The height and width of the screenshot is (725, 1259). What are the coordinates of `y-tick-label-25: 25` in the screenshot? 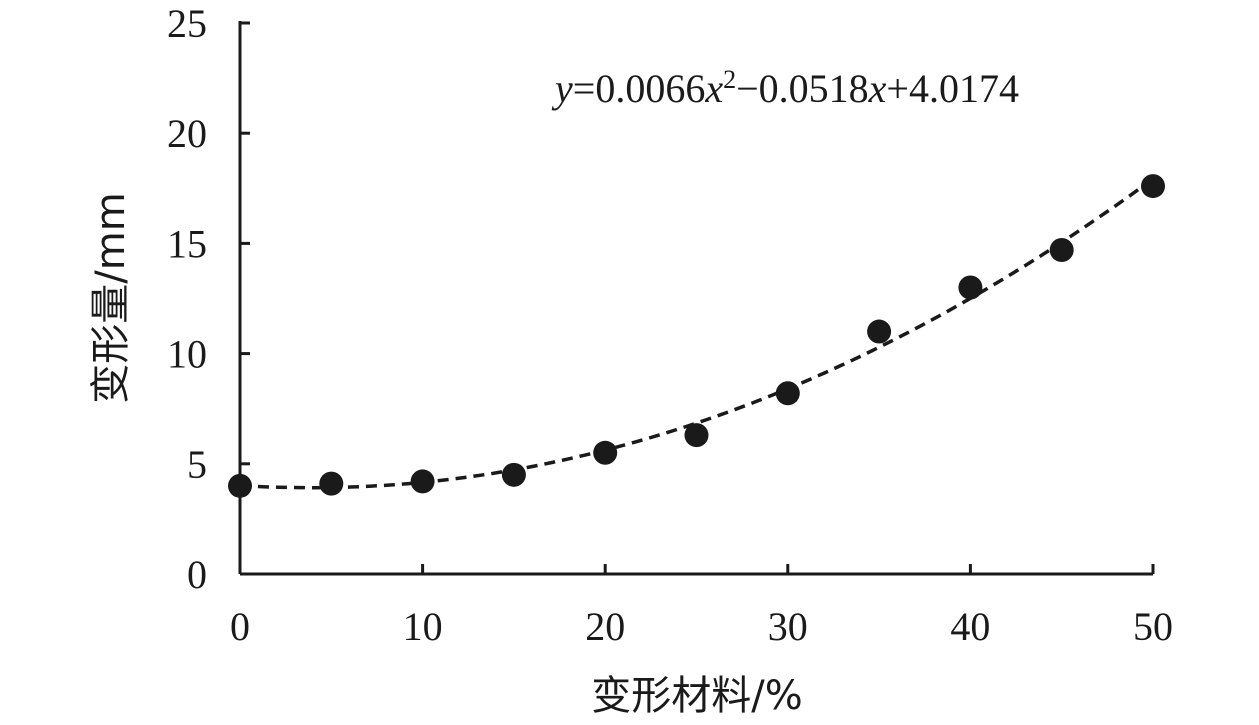 It's located at (187, 23).